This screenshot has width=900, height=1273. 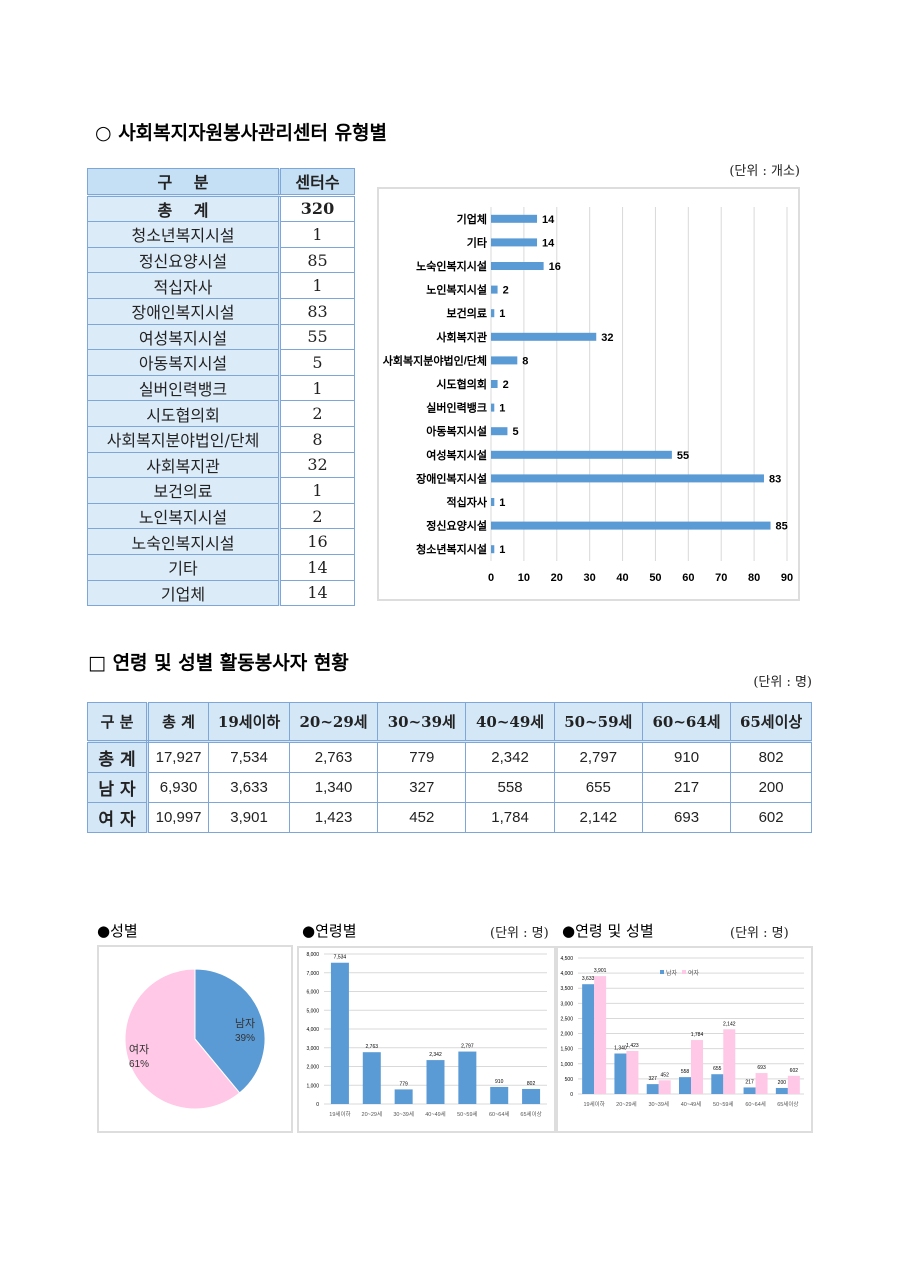 I want to click on value-cell: 2,797, so click(x=598, y=757).